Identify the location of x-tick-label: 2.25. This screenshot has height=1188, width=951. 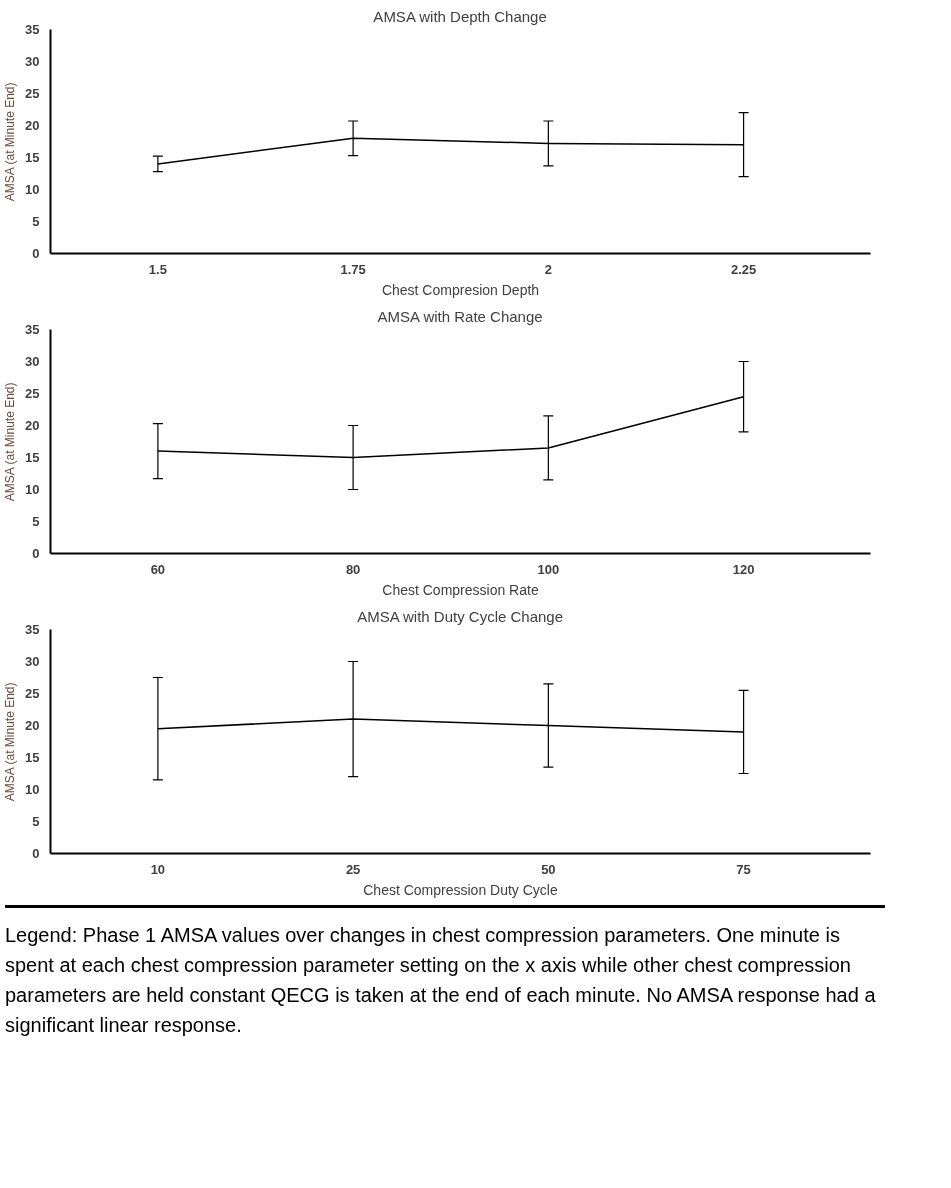
(743, 269).